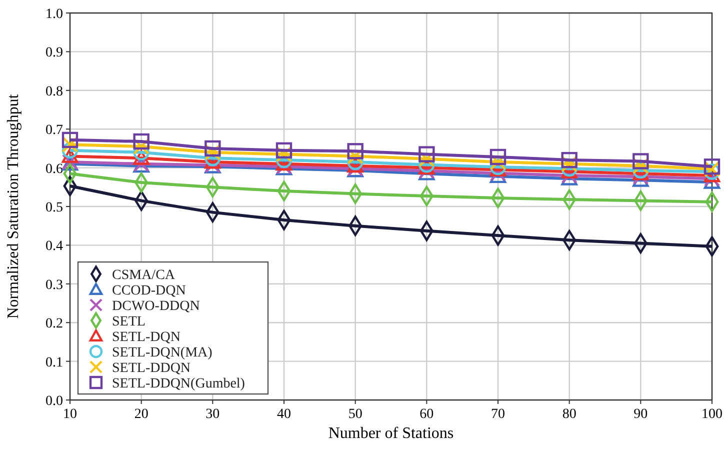 The height and width of the screenshot is (452, 726). I want to click on y-tick-label: 0.5, so click(54, 208).